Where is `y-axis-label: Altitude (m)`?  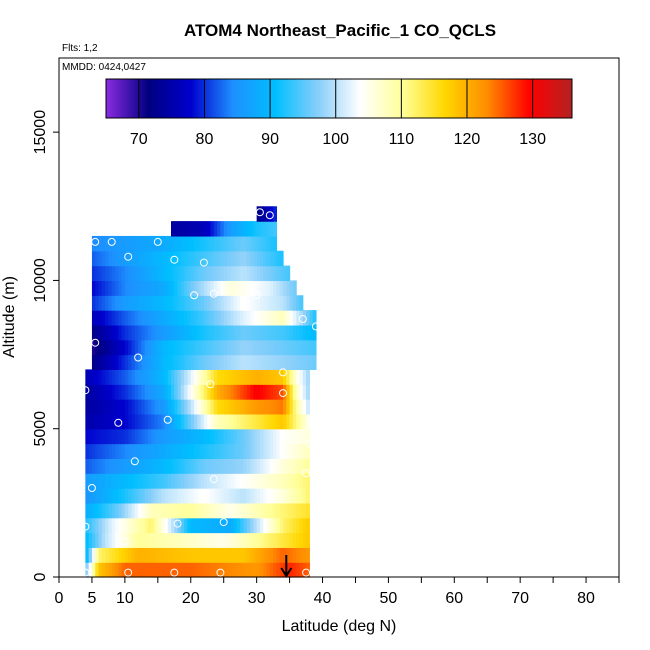 y-axis-label: Altitude (m) is located at coordinates (9, 317).